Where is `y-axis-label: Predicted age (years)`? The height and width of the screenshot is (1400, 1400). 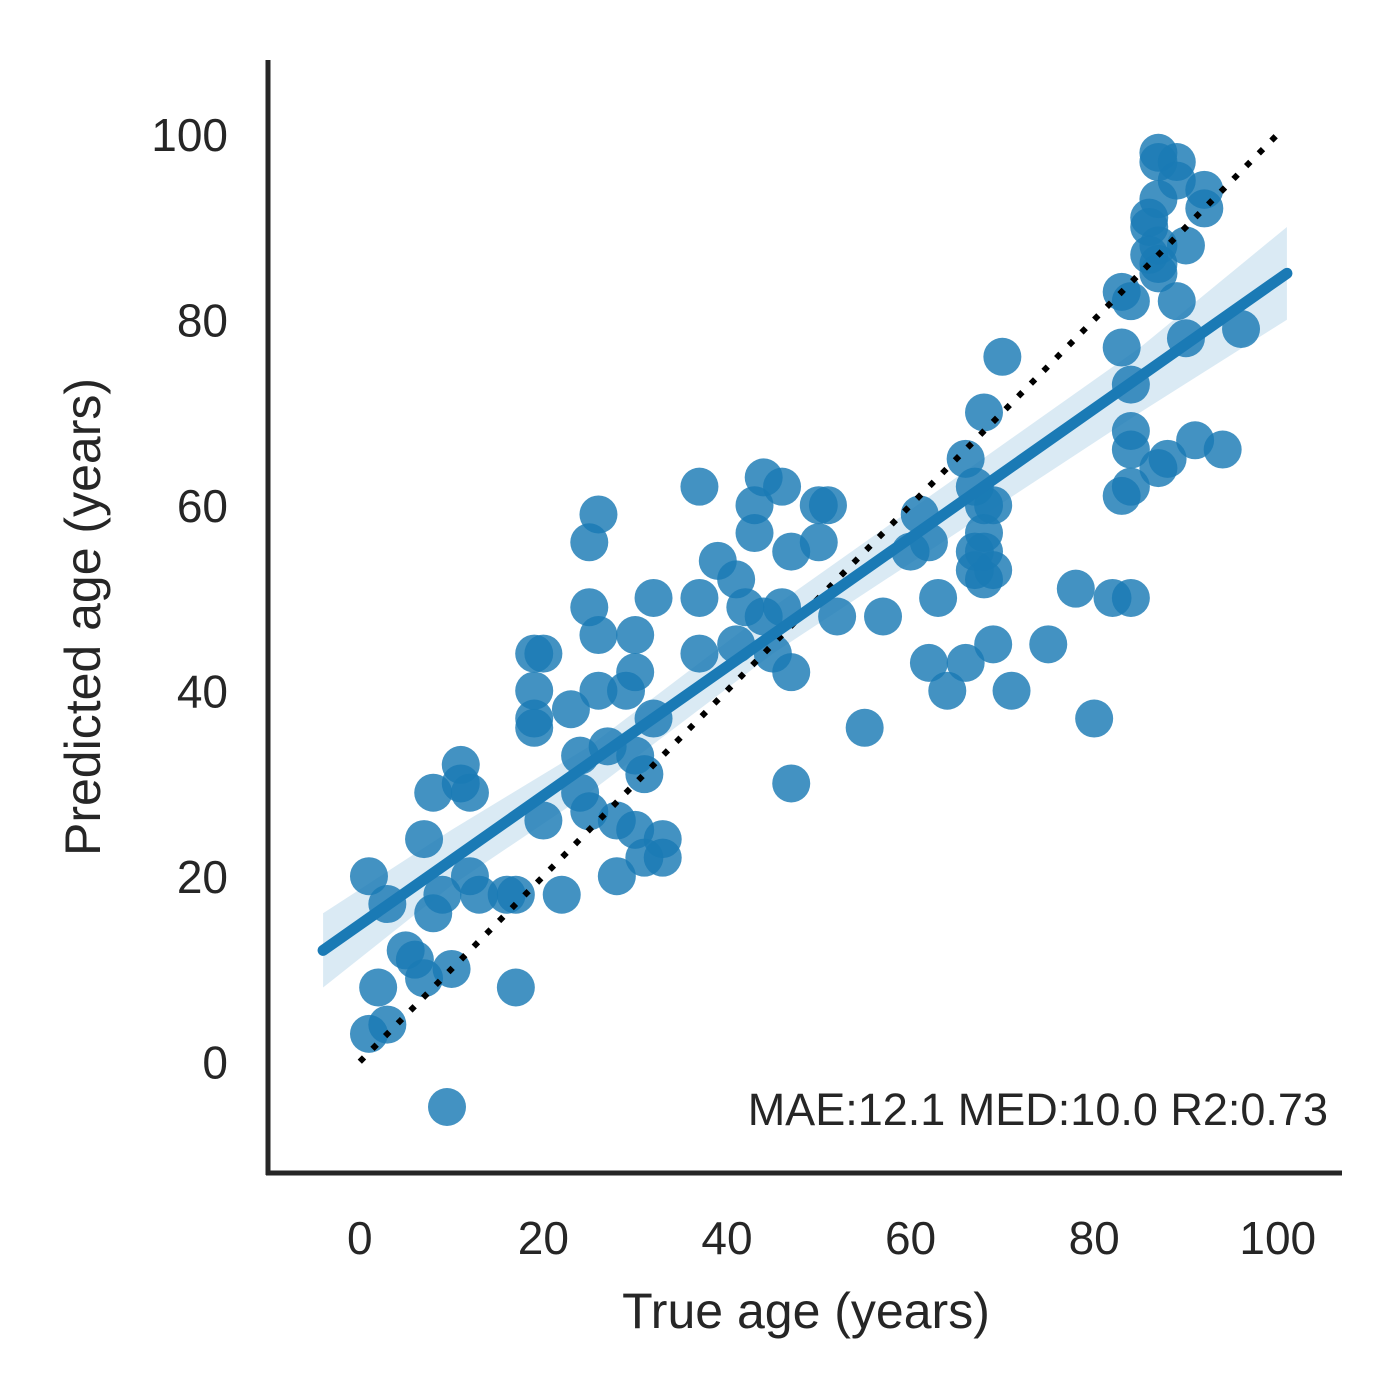 y-axis-label: Predicted age (years) is located at coordinates (83, 617).